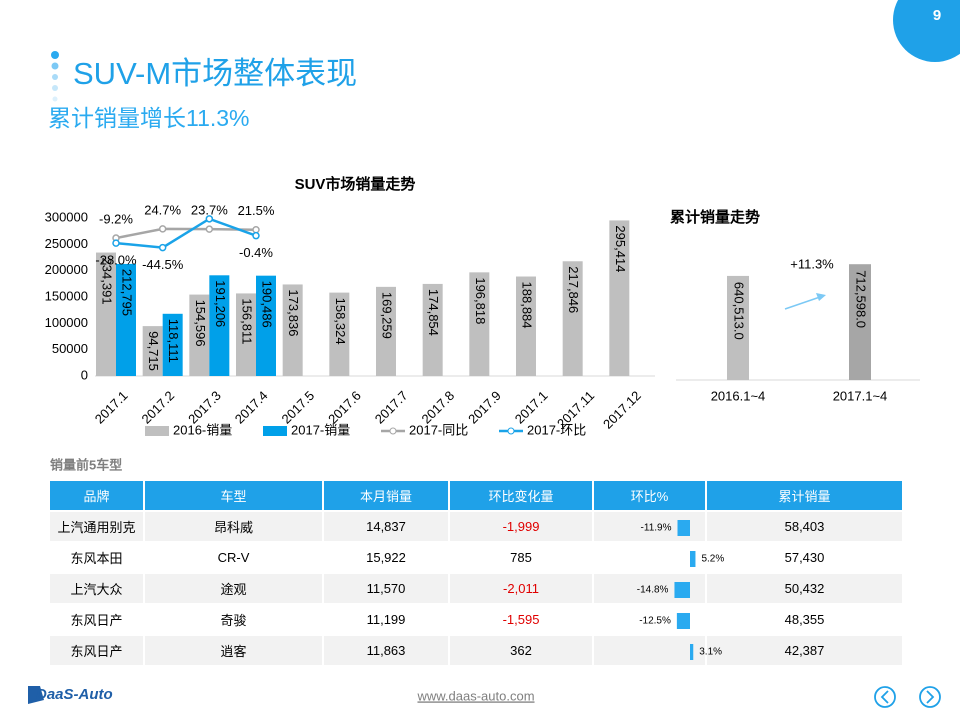 This screenshot has width=960, height=720. Describe the element at coordinates (484, 407) in the screenshot. I see `x-tick-label: 2017.9` at that location.